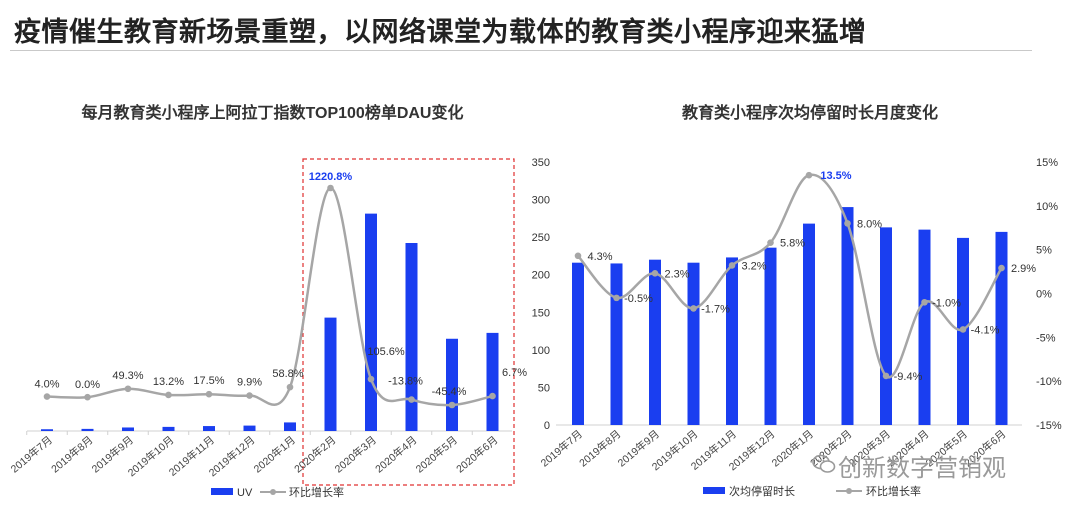  Describe the element at coordinates (386, 352) in the screenshot. I see `chart1-data-label: 105.6%` at that location.